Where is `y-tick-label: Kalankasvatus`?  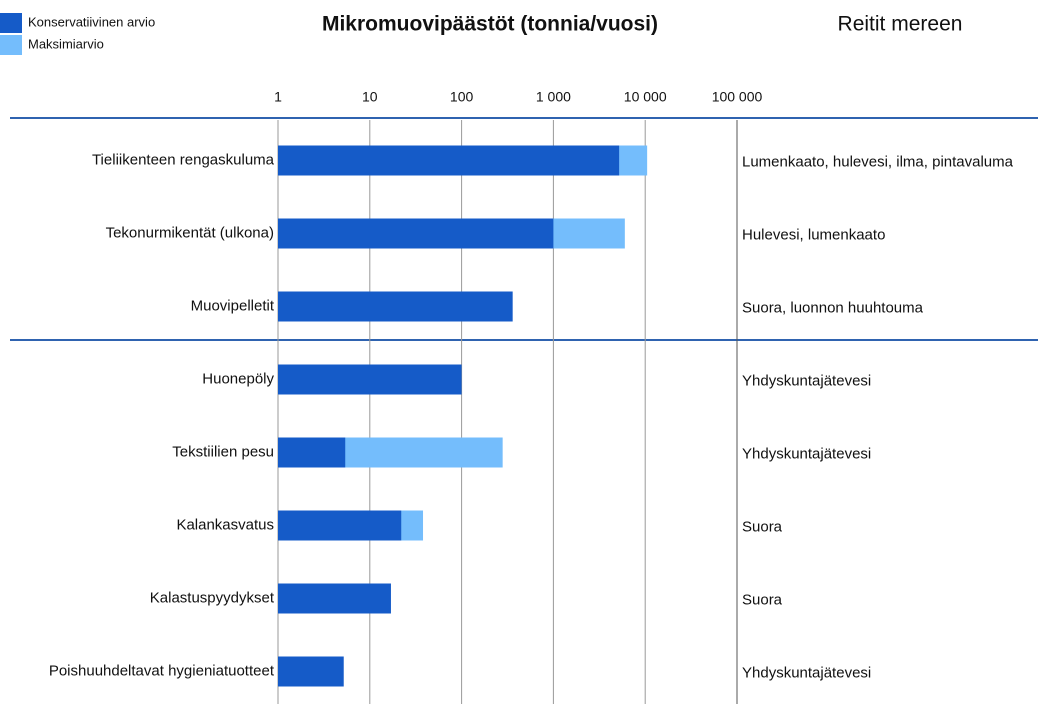
y-tick-label: Kalankasvatus is located at coordinates (225, 524).